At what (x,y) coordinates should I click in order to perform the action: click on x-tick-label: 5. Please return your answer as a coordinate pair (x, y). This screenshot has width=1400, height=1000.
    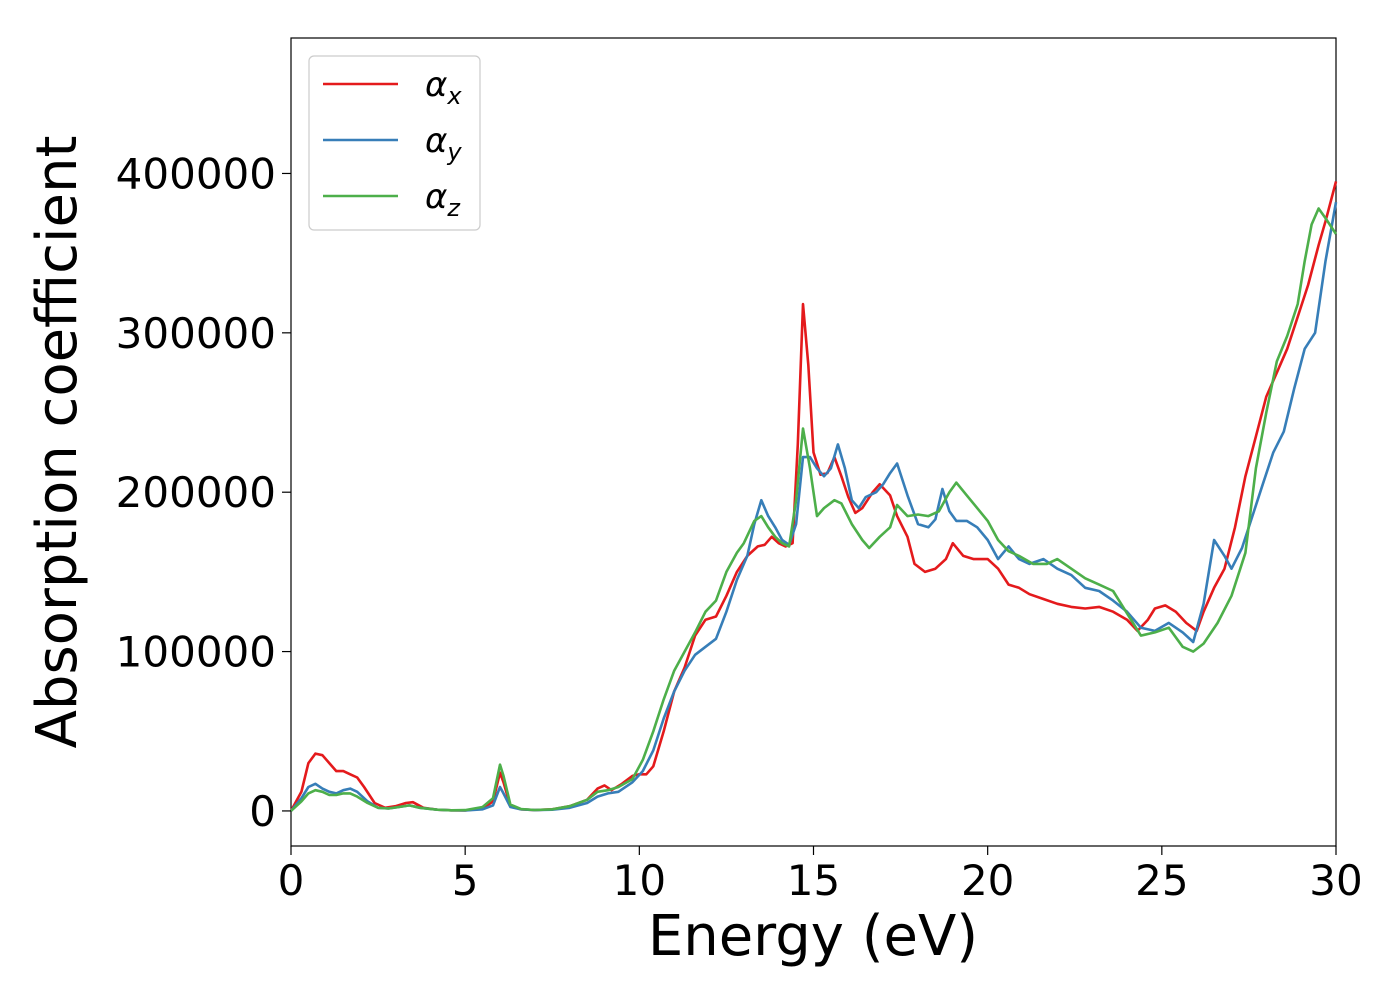
    Looking at the image, I should click on (465, 880).